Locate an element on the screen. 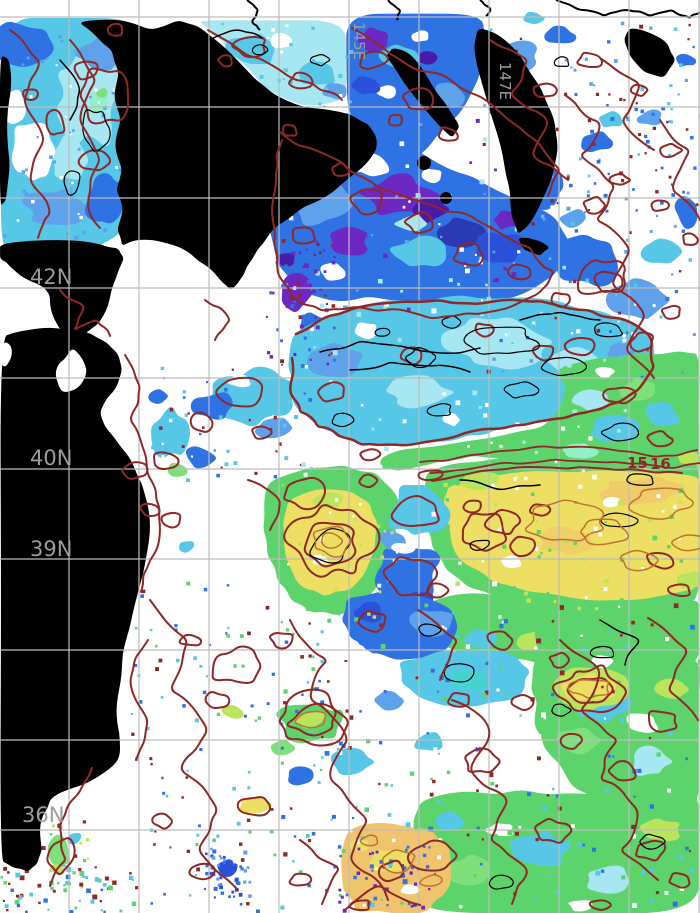 This screenshot has width=700, height=913. land-left-edge-strip is located at coordinates (6, 130).